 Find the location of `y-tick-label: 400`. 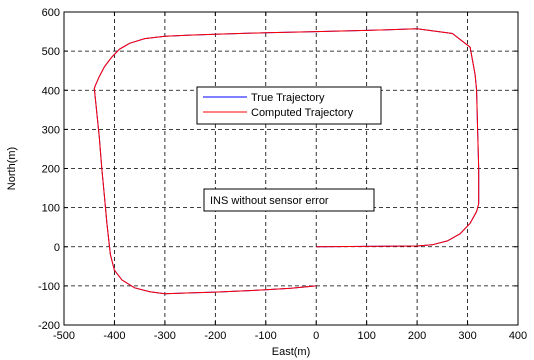

y-tick-label: 400 is located at coordinates (51, 91).